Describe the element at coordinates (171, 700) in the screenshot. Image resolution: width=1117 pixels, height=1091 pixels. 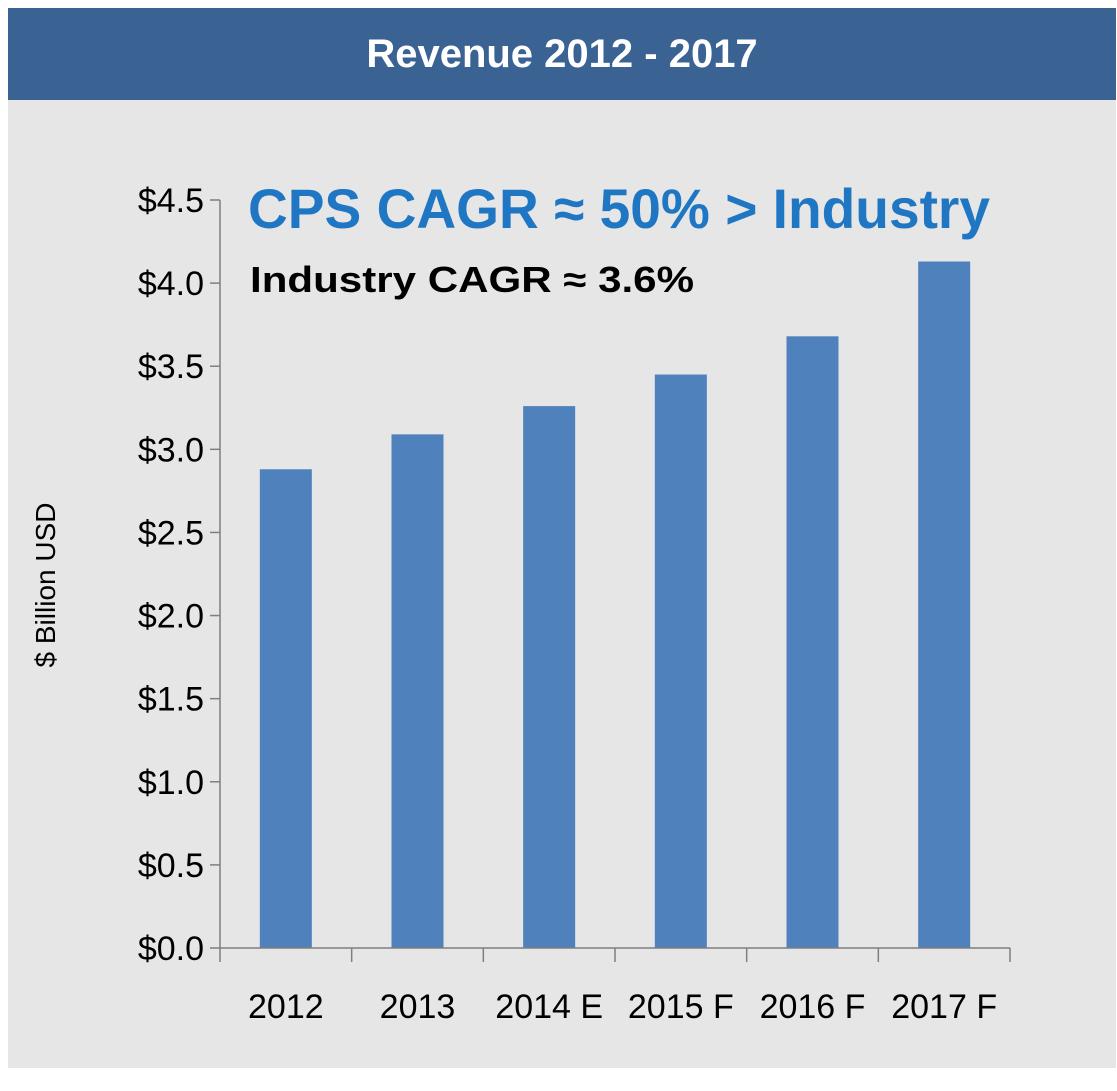
I see `y-tick-label: $1.5` at that location.